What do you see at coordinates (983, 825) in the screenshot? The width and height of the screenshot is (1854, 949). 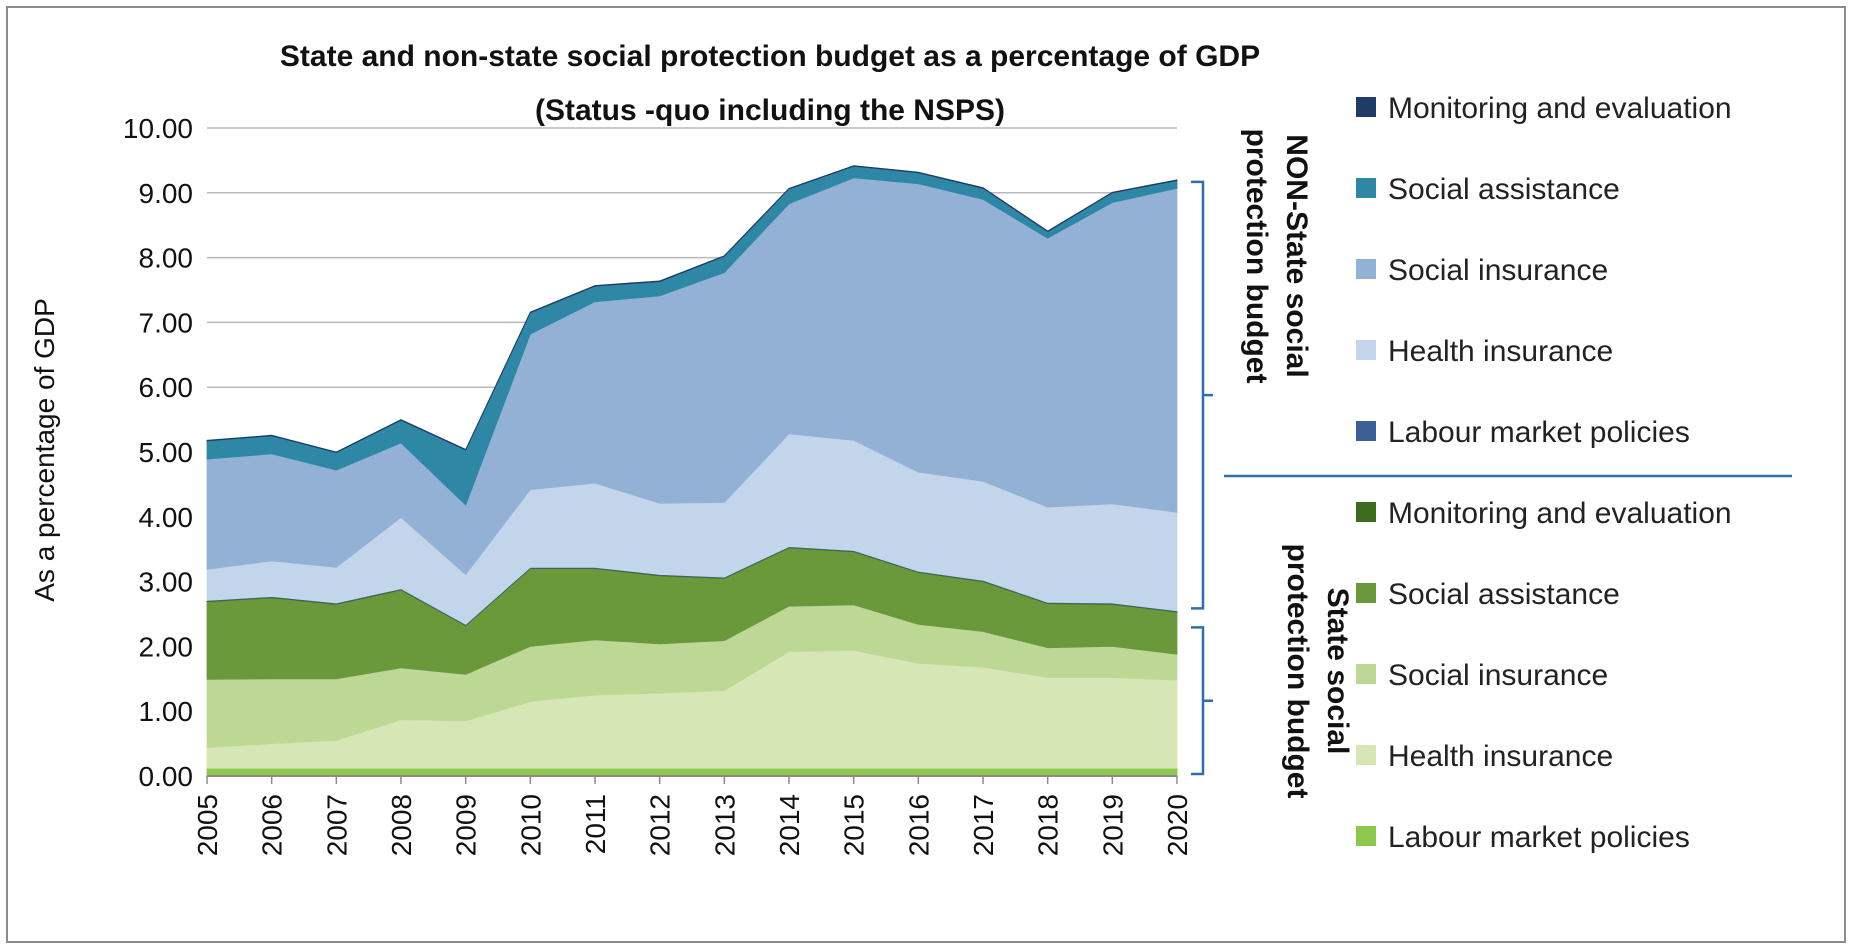 I see `x-tick-label: 2017` at bounding box center [983, 825].